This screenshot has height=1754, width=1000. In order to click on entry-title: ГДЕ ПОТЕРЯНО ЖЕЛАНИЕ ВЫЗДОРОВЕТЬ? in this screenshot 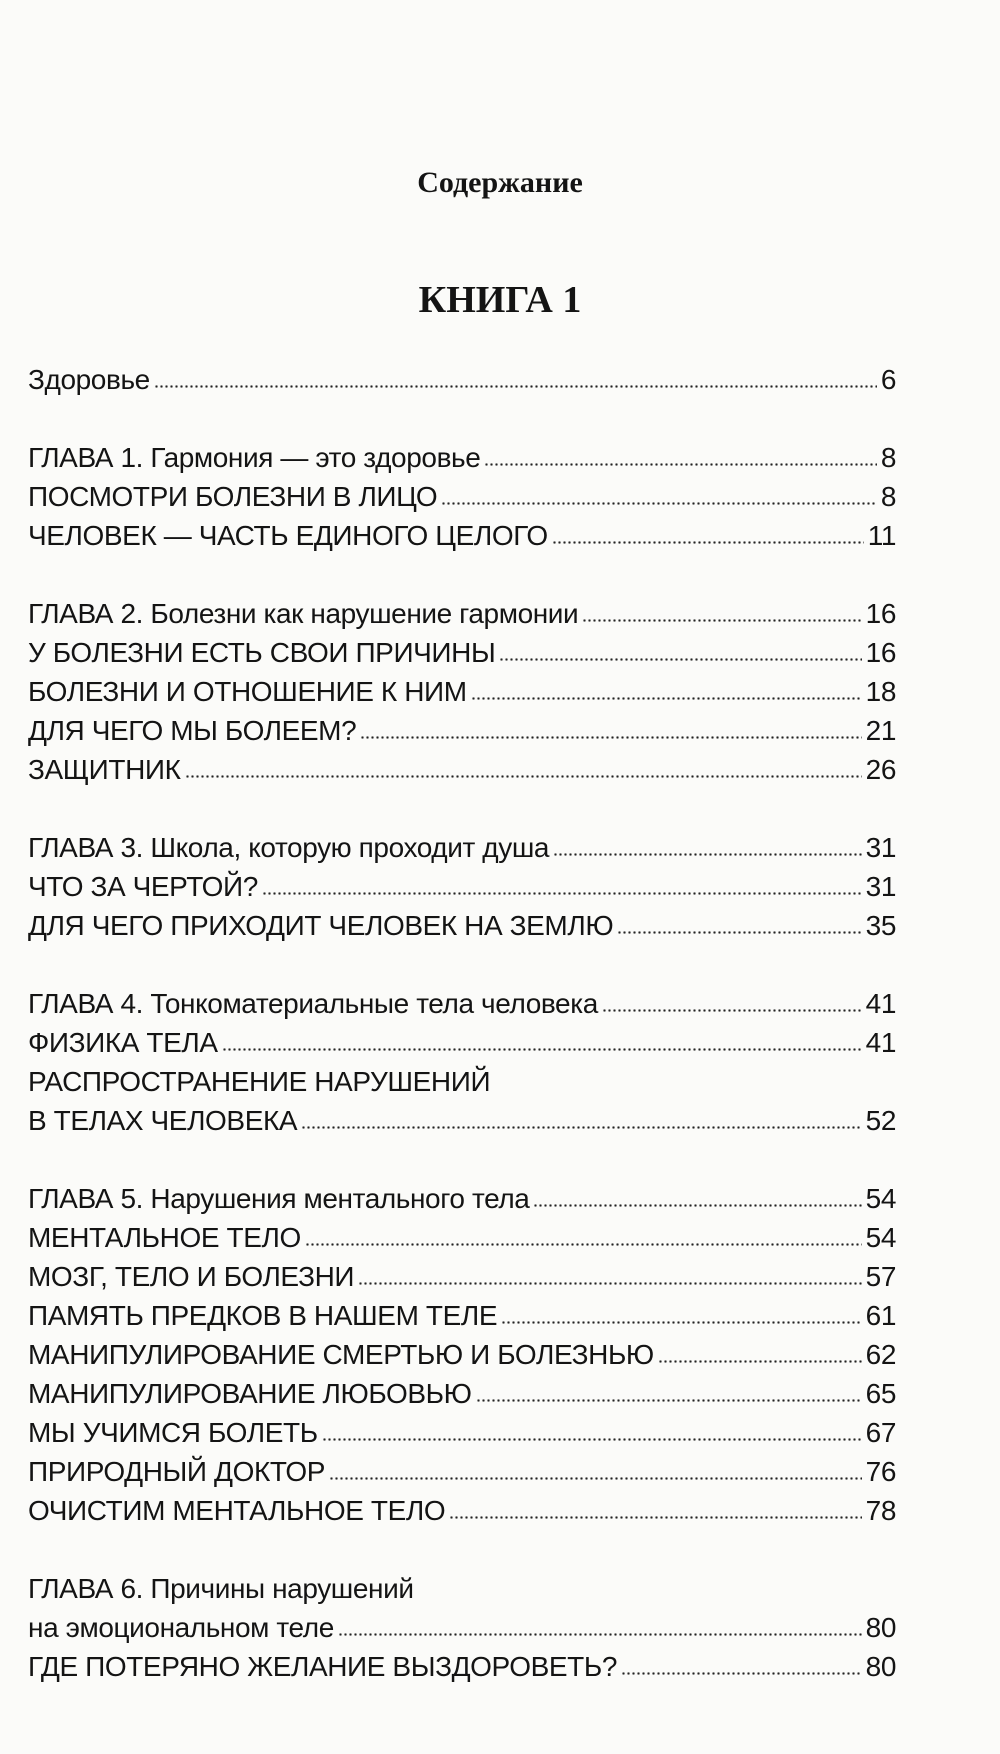, I will do `click(322, 1666)`.